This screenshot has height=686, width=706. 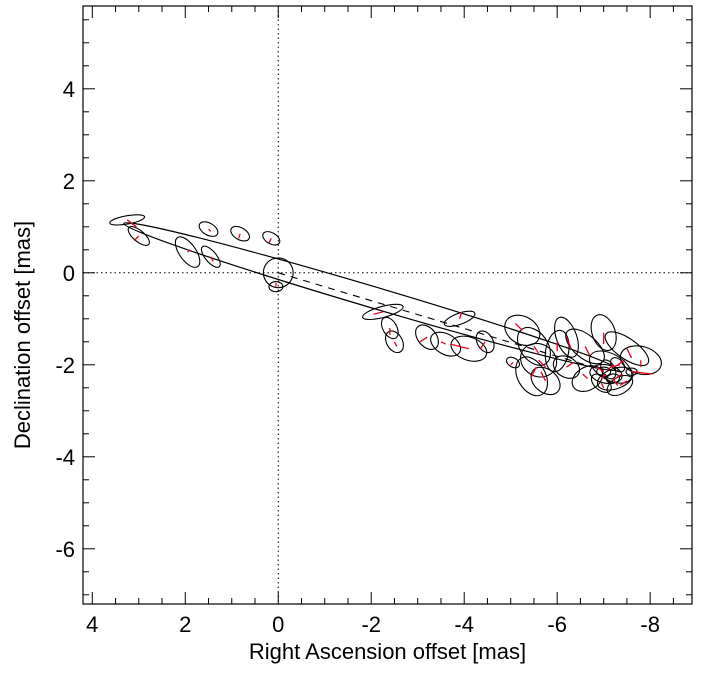 What do you see at coordinates (650, 624) in the screenshot?
I see `x-tick-label: -8` at bounding box center [650, 624].